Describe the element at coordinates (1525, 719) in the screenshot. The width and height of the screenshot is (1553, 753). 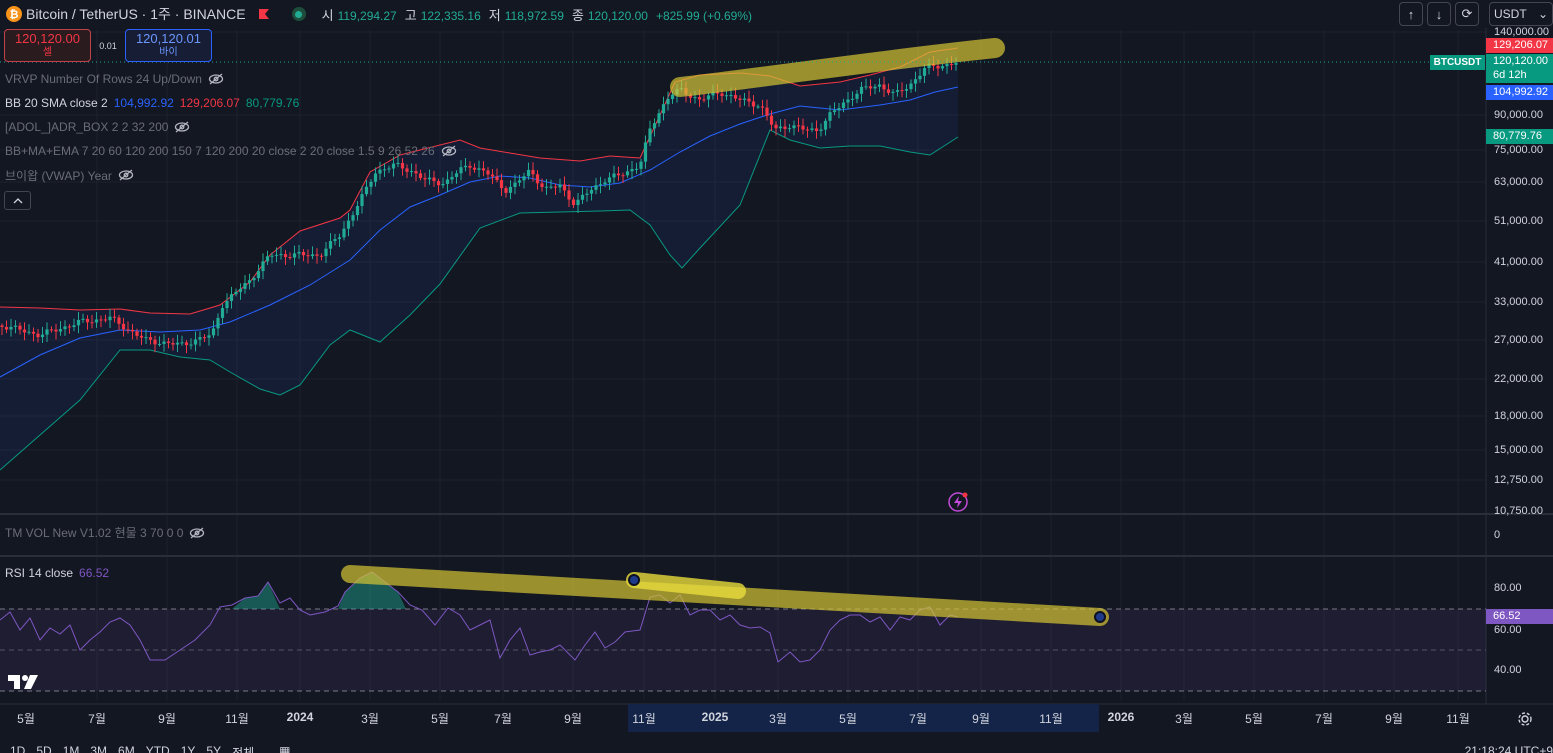
I see `gear-icon` at that location.